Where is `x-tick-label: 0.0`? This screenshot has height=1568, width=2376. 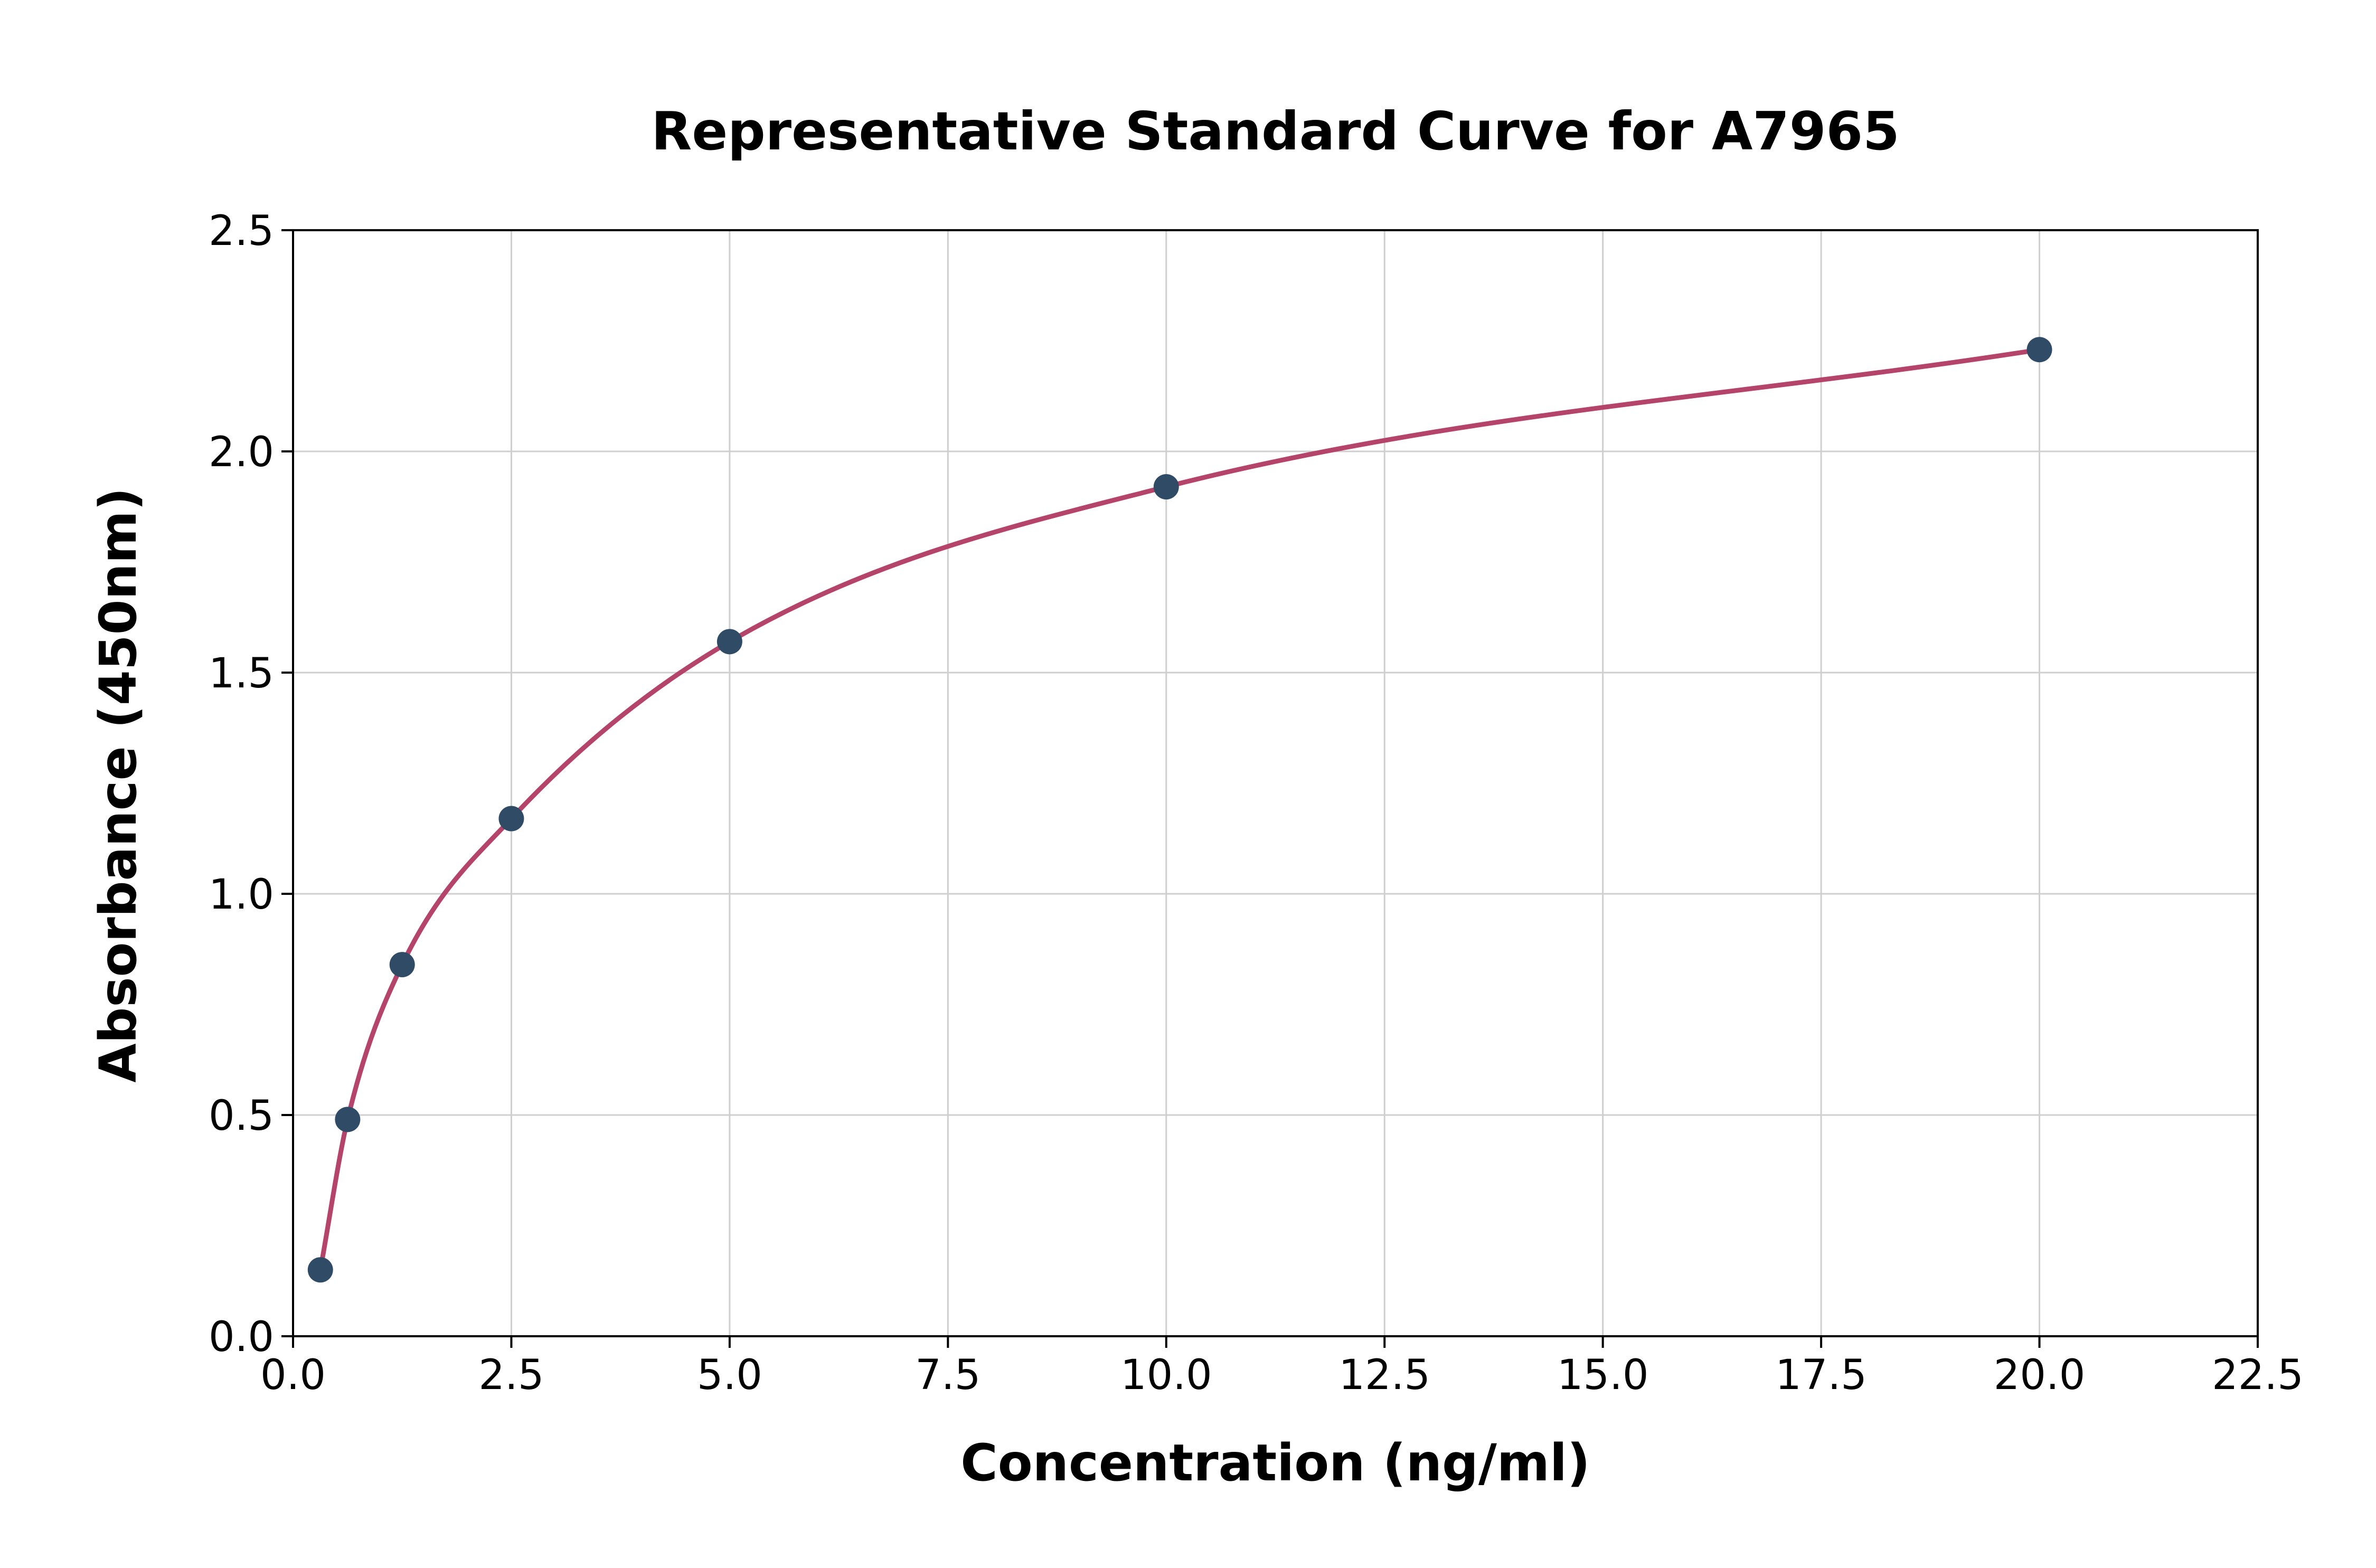
x-tick-label: 0.0 is located at coordinates (293, 1375).